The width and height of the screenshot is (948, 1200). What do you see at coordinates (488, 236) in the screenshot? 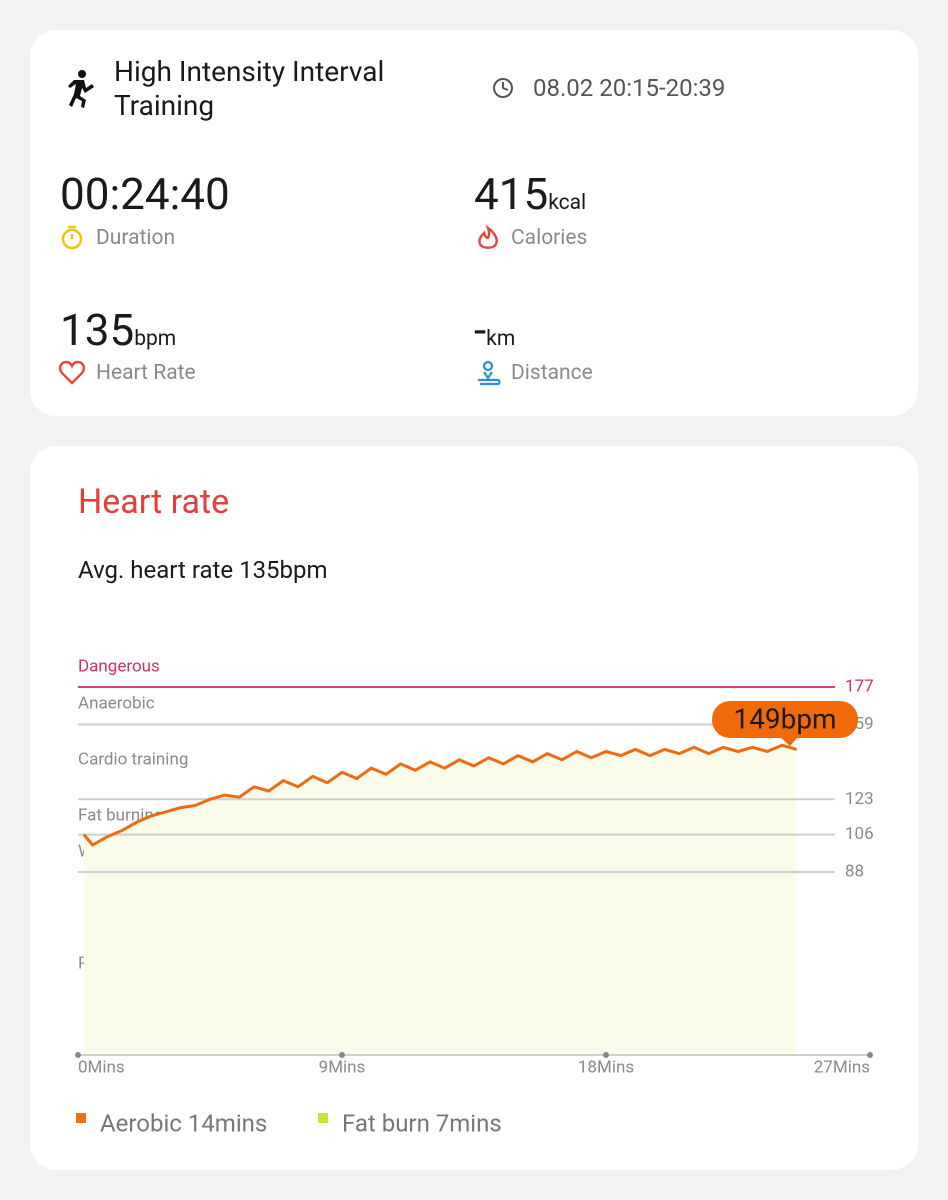
I see `flame-icon` at bounding box center [488, 236].